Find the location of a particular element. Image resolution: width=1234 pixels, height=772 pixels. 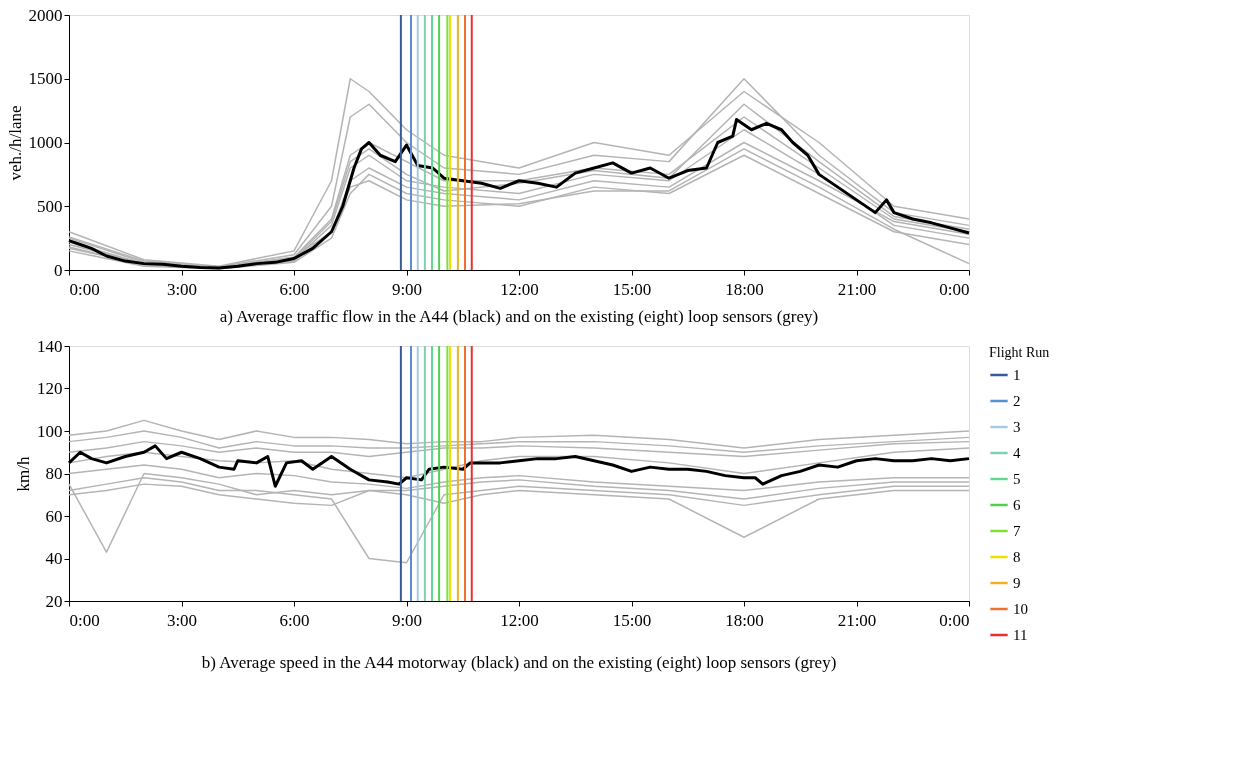

y-tick-label: 2000 is located at coordinates (45, 15).